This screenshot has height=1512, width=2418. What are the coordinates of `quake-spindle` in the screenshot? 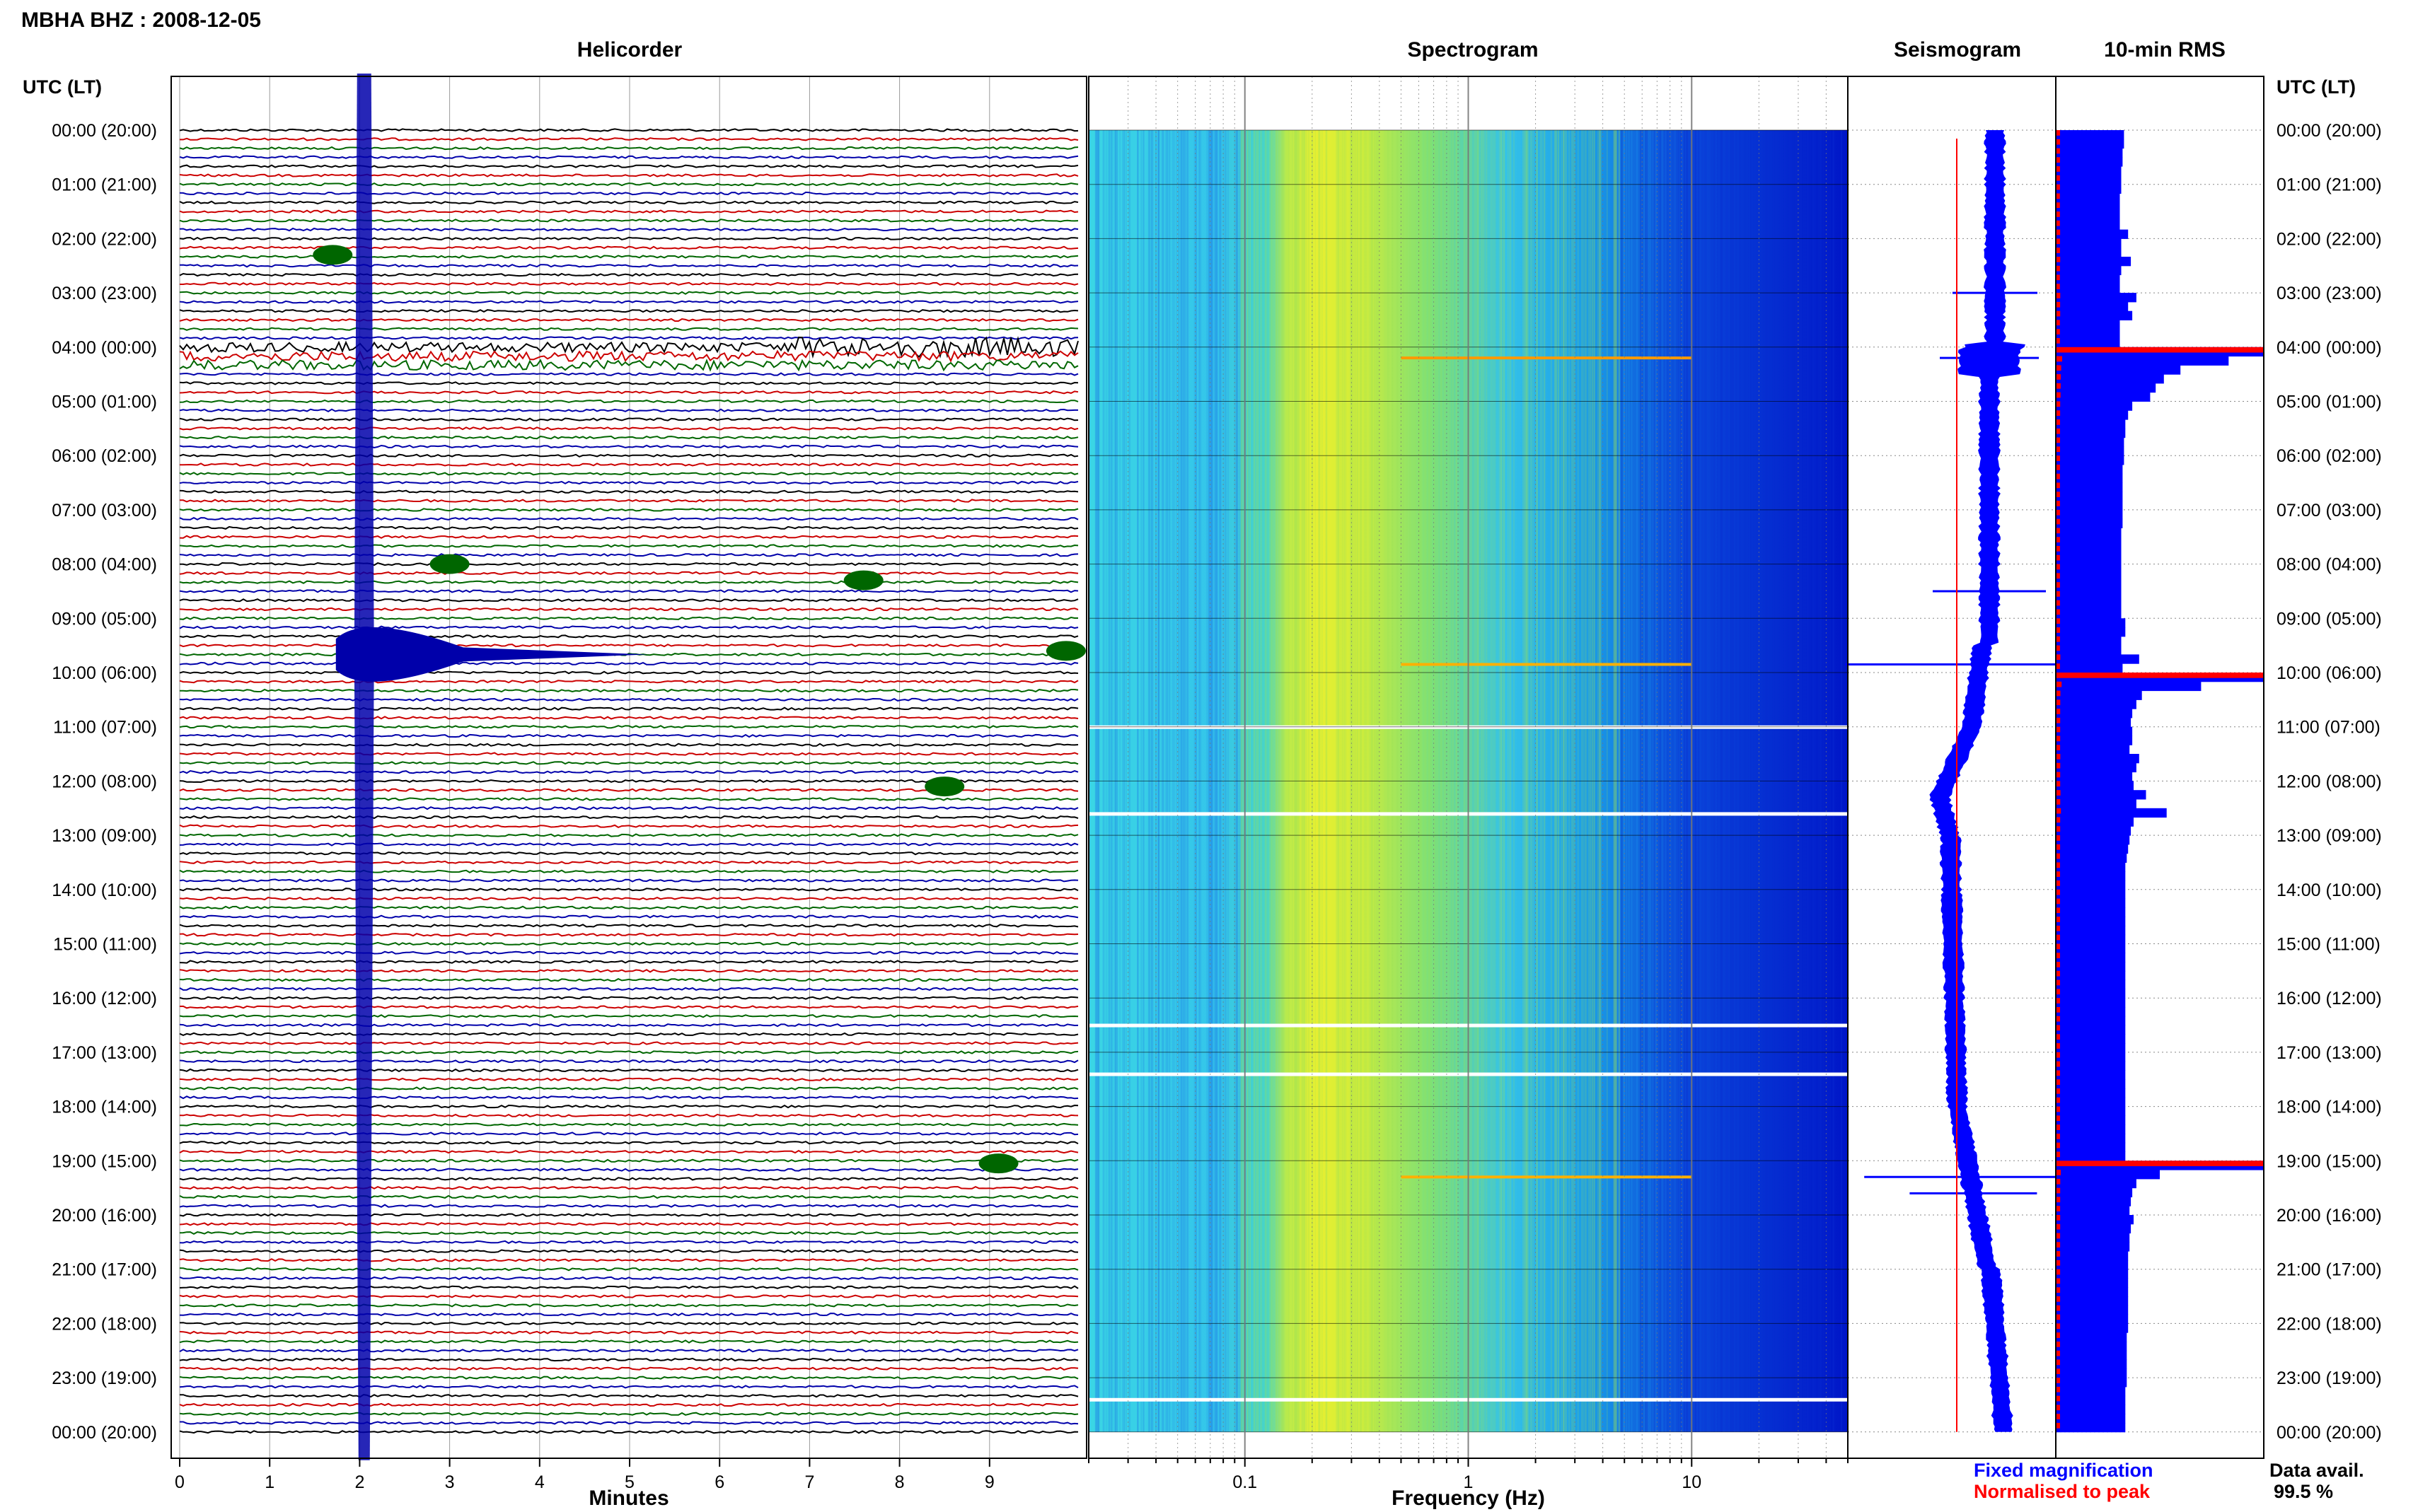 It's located at (364, 767).